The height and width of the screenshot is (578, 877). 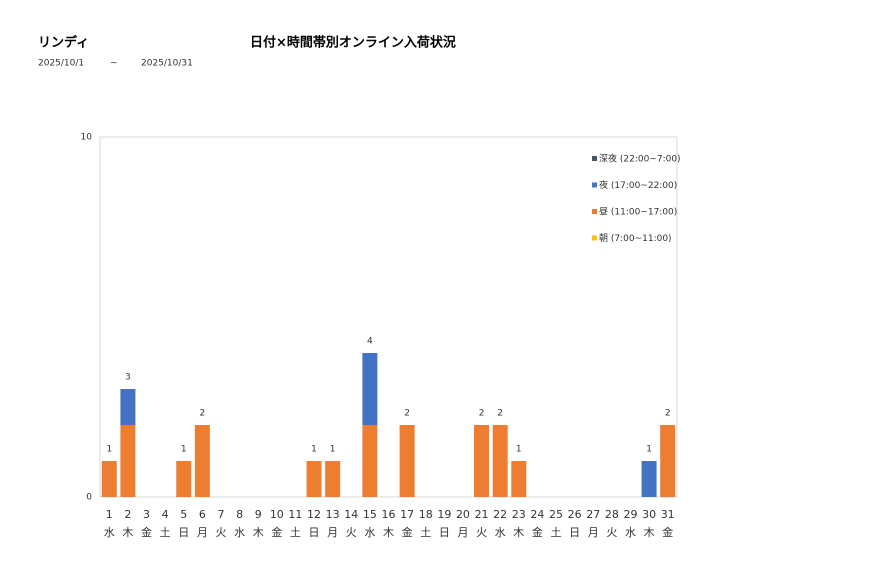 What do you see at coordinates (638, 185) in the screenshot?
I see `legend-label: 夜 (17:00~22:00)` at bounding box center [638, 185].